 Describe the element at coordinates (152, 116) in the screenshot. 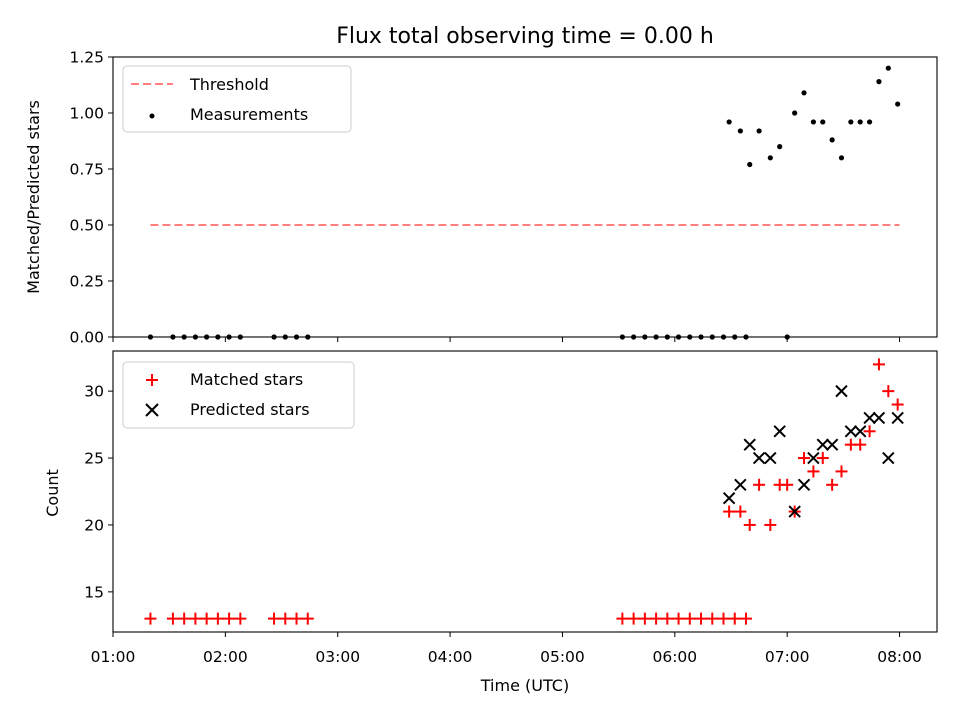

I see `measurements-legend-swatch` at that location.